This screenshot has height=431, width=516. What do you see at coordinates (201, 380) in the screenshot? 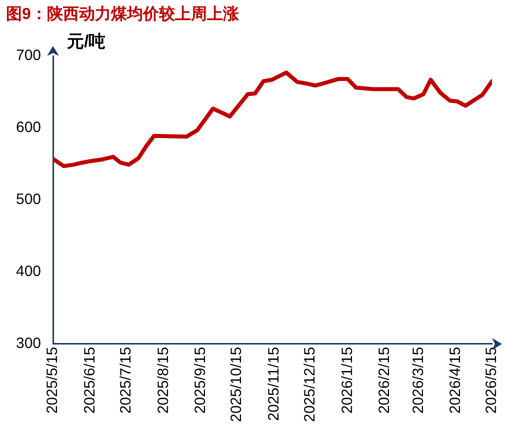
I see `x-tick-label: 2025/9/15` at bounding box center [201, 380].